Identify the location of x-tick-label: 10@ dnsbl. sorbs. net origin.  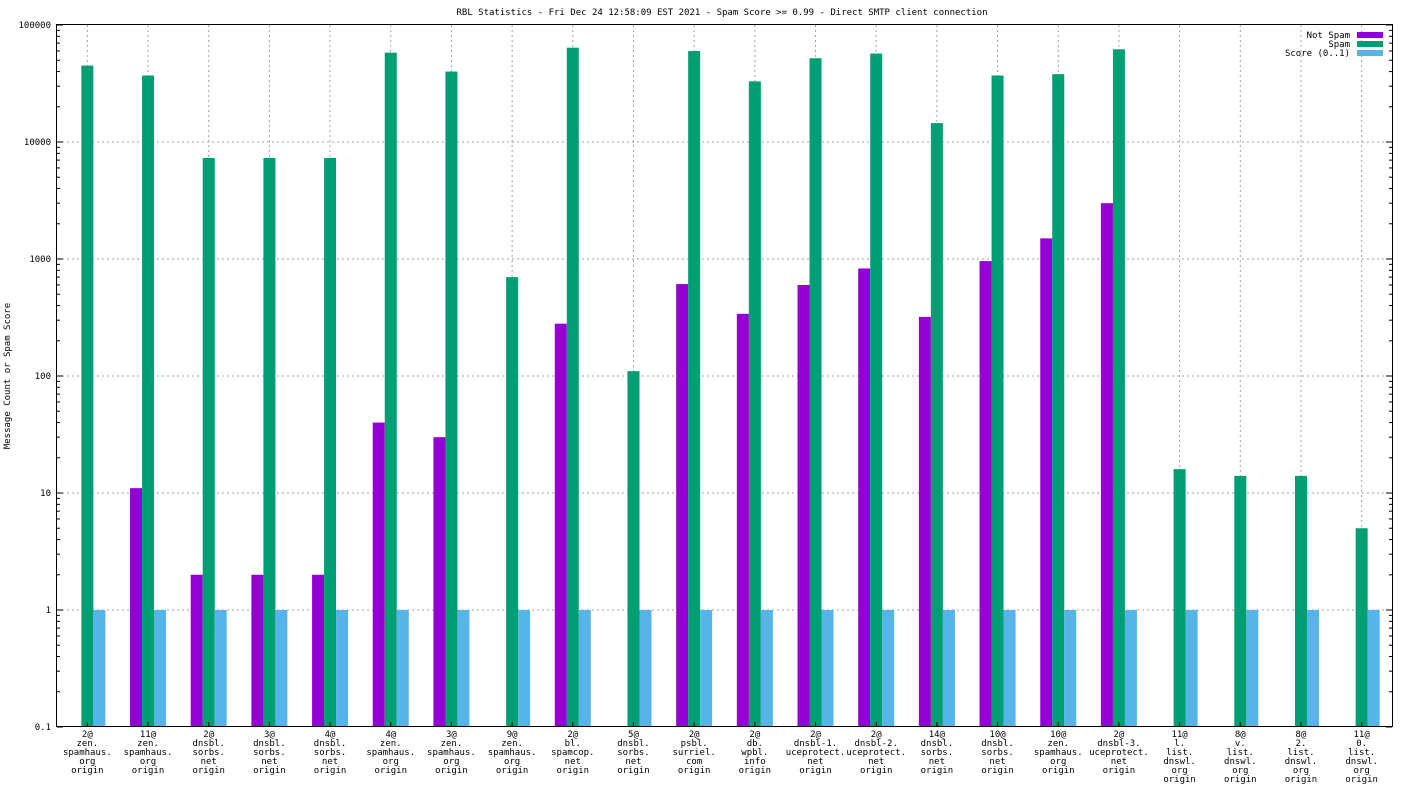
(997, 753).